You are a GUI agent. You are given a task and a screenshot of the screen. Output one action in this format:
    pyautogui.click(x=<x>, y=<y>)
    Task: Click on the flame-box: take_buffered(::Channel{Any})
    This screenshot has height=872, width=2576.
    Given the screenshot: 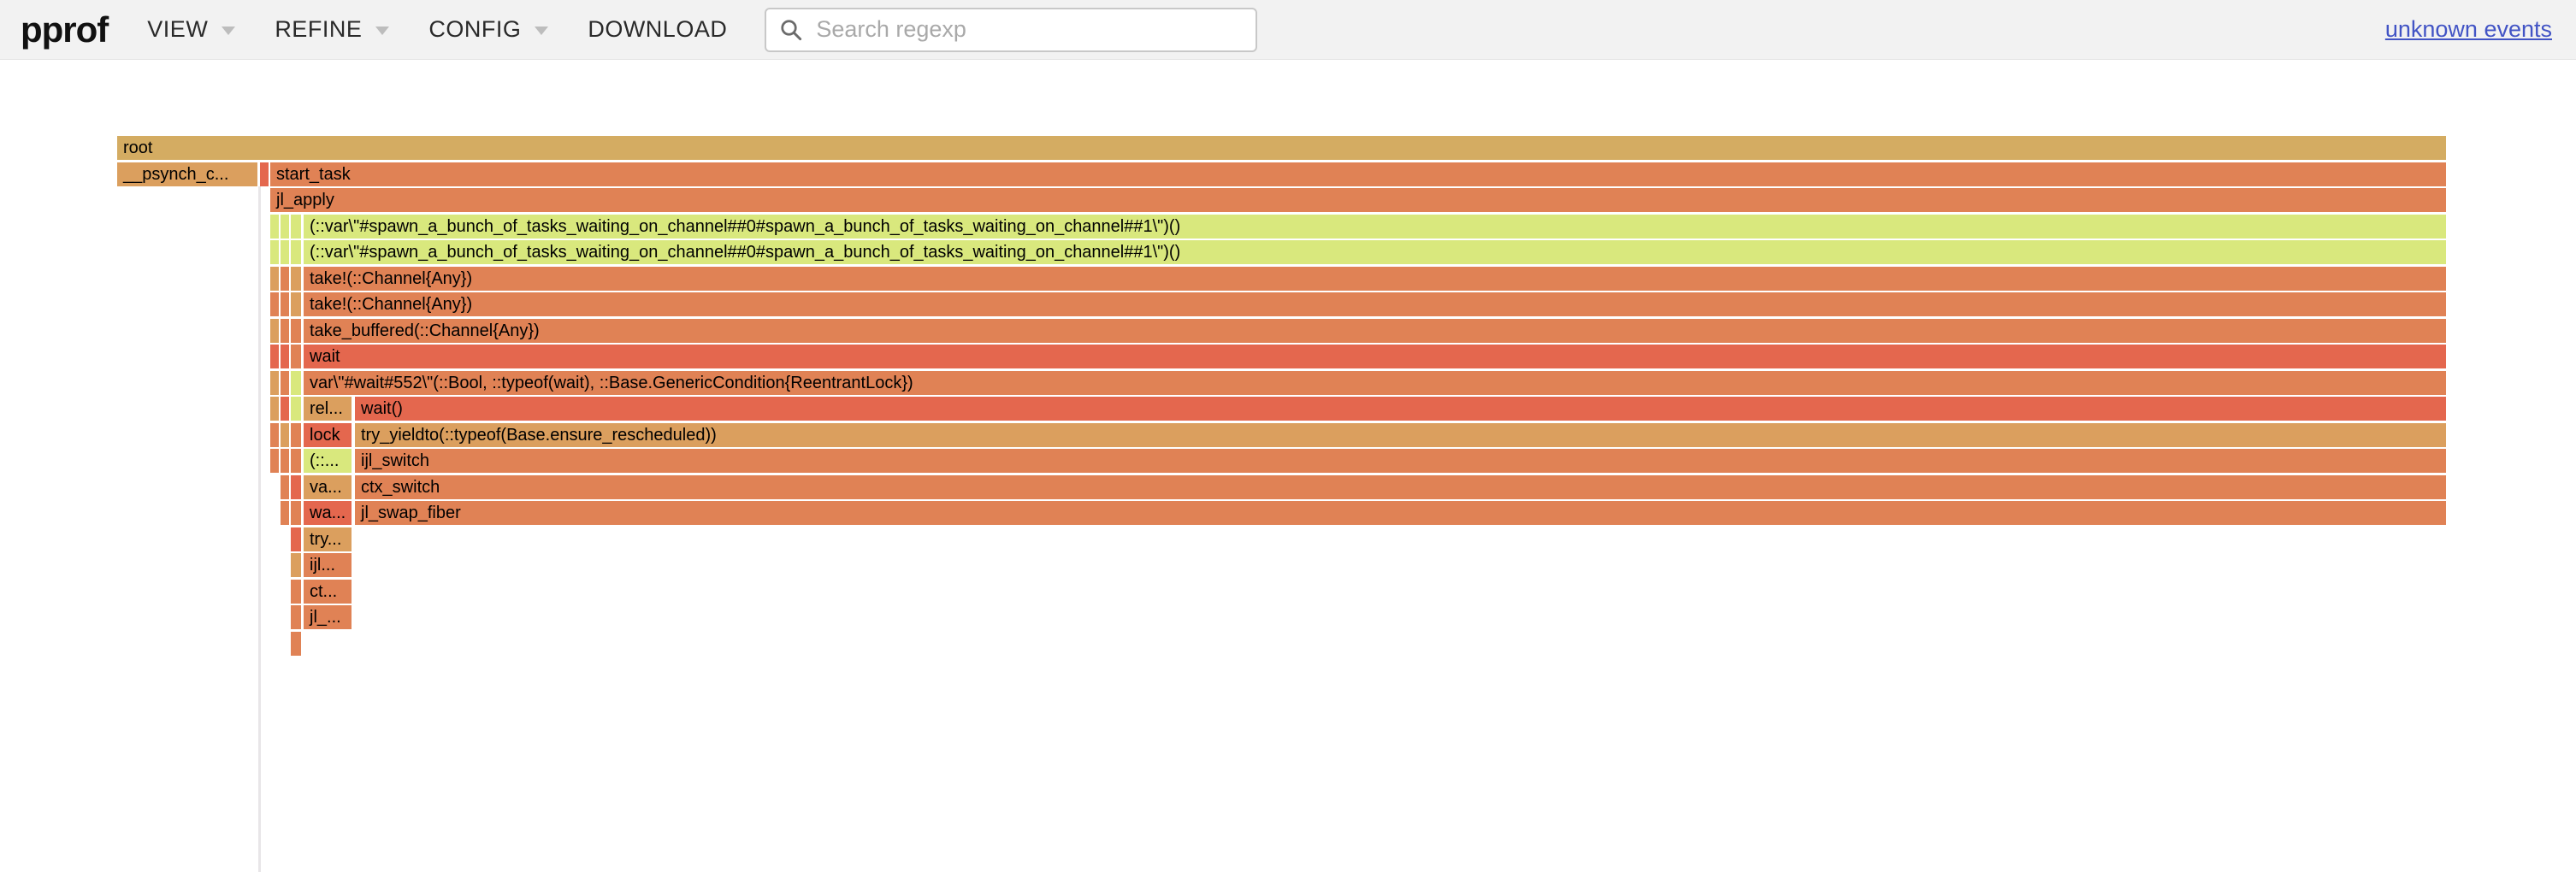 What is the action you would take?
    pyautogui.click(x=1375, y=331)
    